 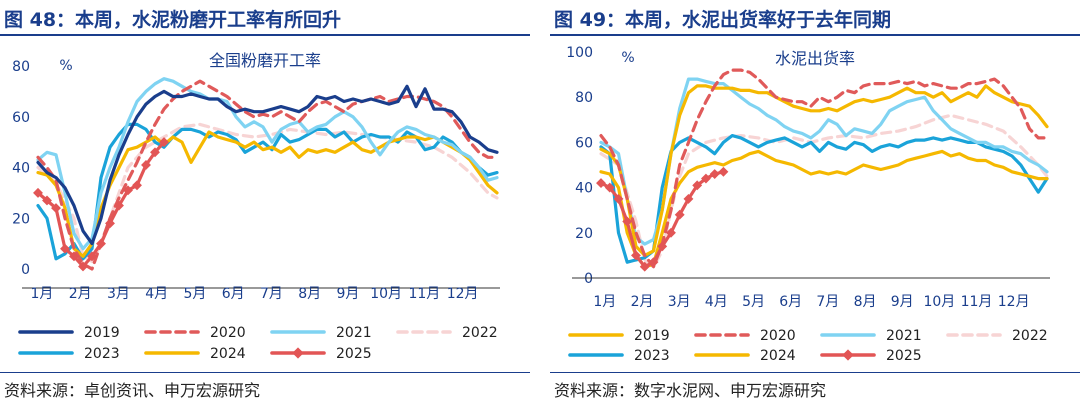 What do you see at coordinates (690, 390) in the screenshot?
I see `source-note: 资料来源：数字水泥网、申万宏源研究` at bounding box center [690, 390].